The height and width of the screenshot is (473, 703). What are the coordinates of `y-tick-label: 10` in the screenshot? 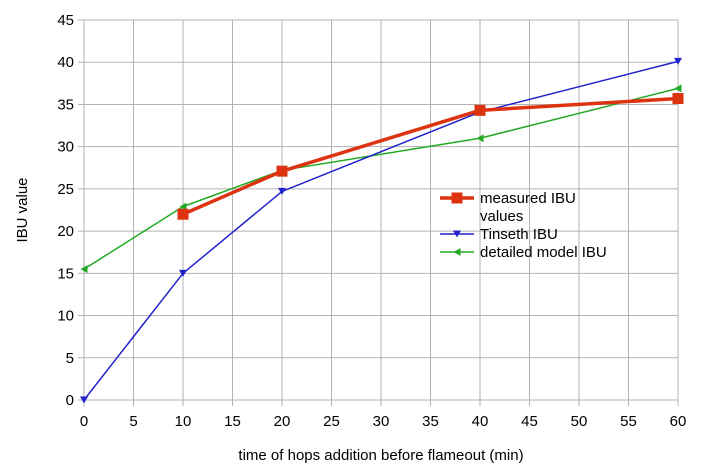 It's located at (65, 316).